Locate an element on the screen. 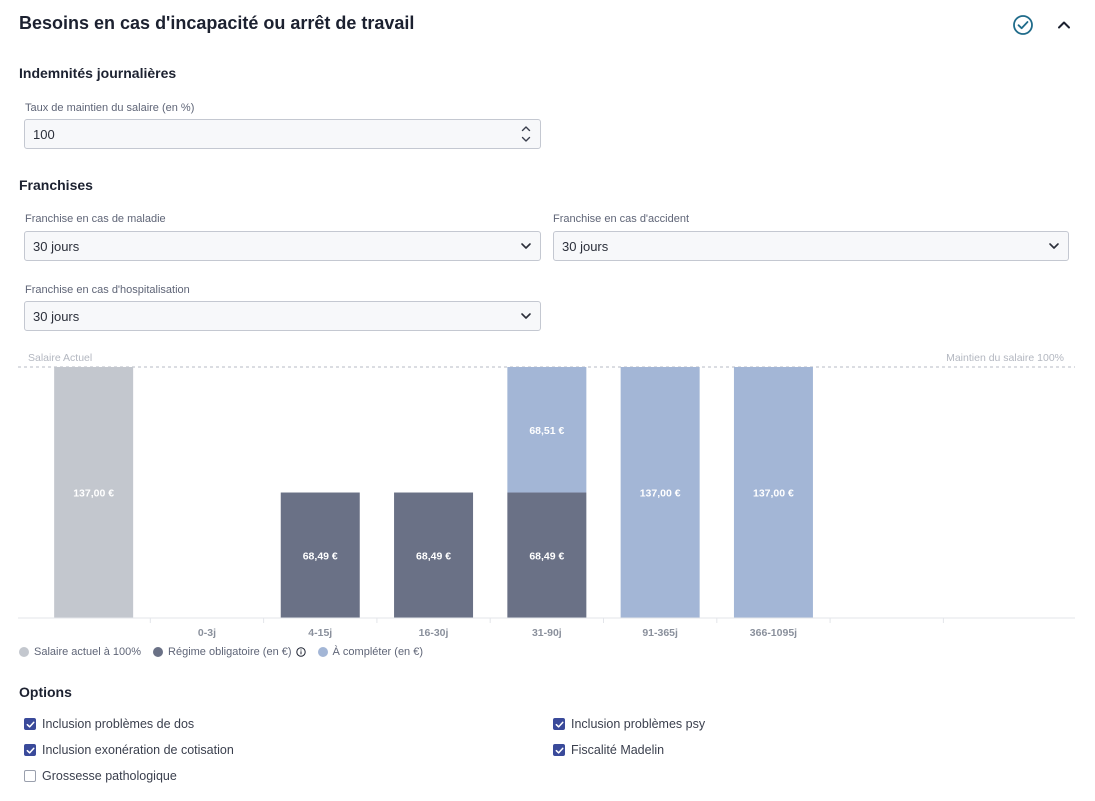 Image resolution: width=1095 pixels, height=801 pixels. legend-label: Régime obligatoire (en €) is located at coordinates (230, 652).